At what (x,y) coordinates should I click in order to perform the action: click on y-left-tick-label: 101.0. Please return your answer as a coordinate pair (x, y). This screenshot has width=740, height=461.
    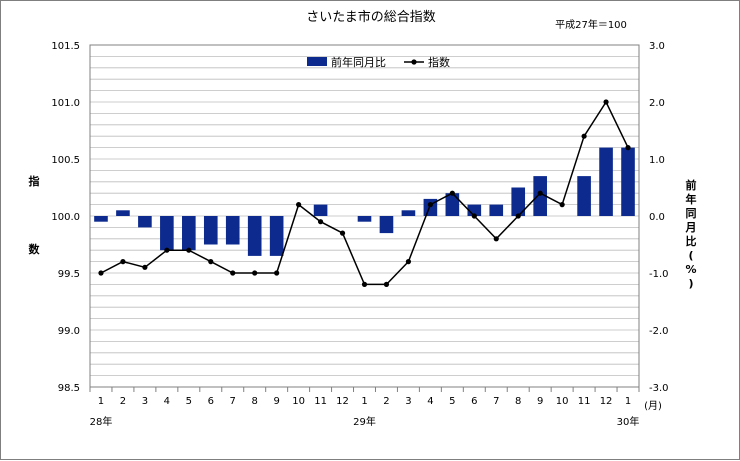
    Looking at the image, I should click on (65, 103).